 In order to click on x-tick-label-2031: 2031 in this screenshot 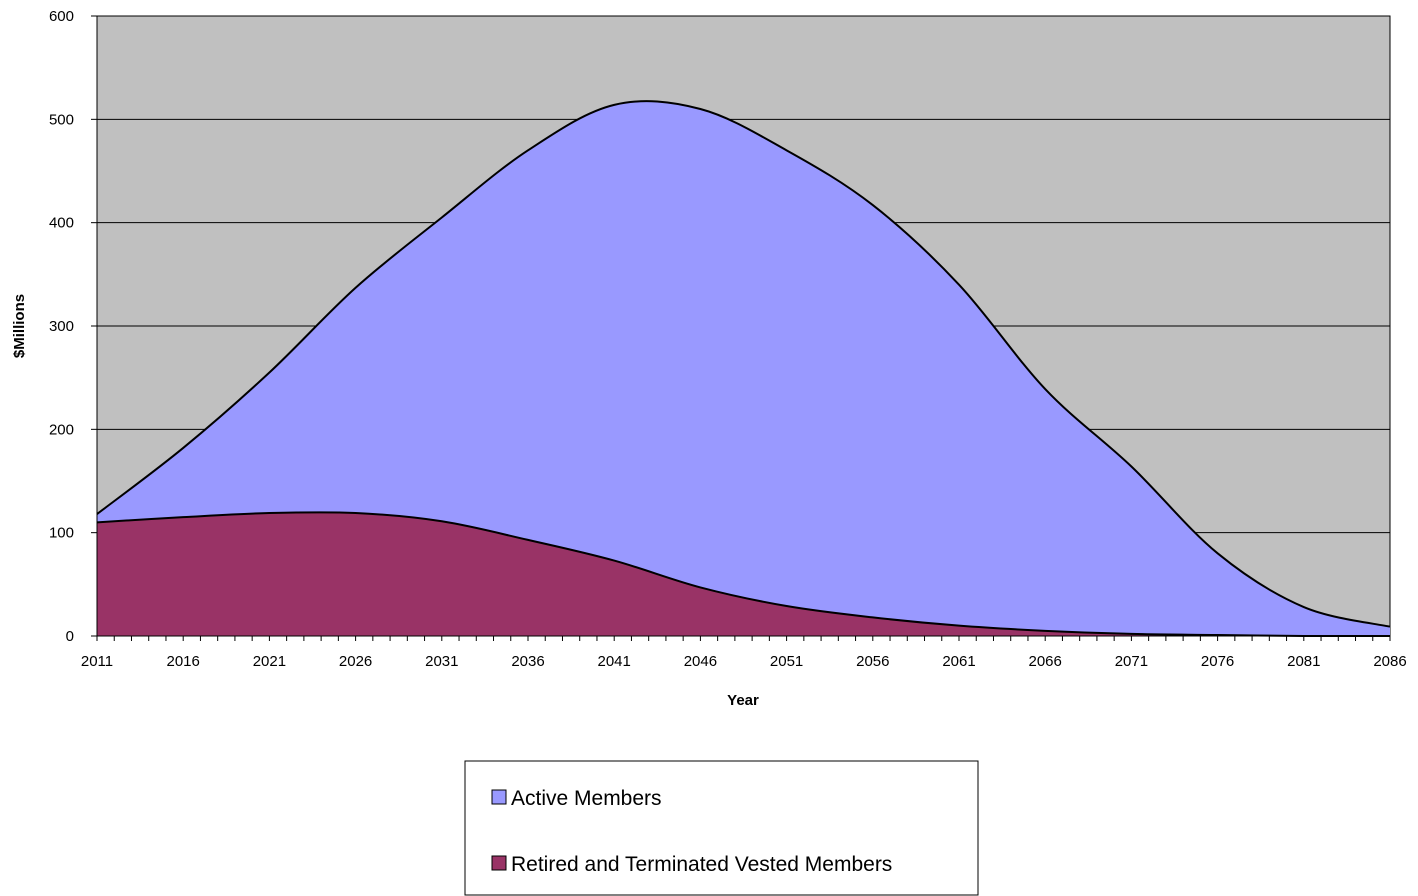, I will do `click(441, 661)`.